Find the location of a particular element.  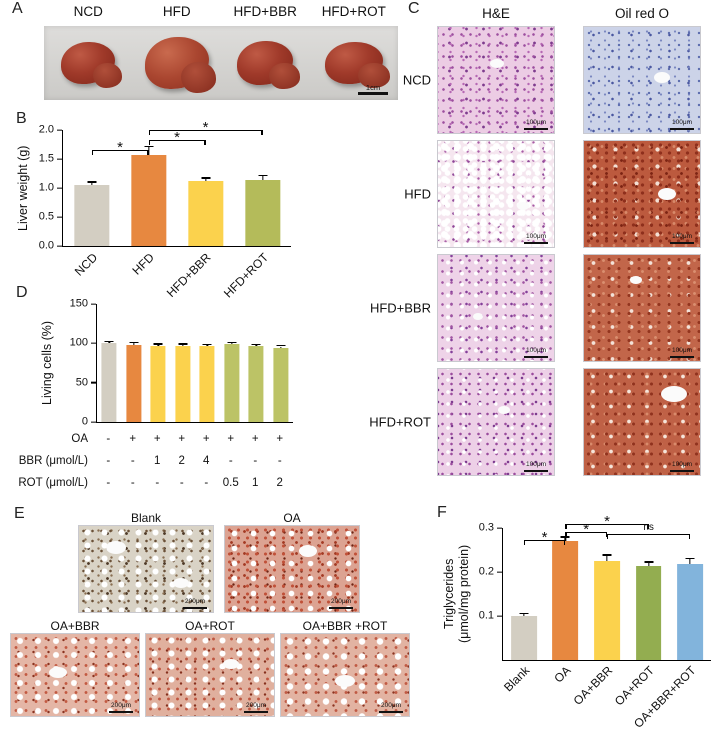

x-category-label: Blank is located at coordinates (516, 679).